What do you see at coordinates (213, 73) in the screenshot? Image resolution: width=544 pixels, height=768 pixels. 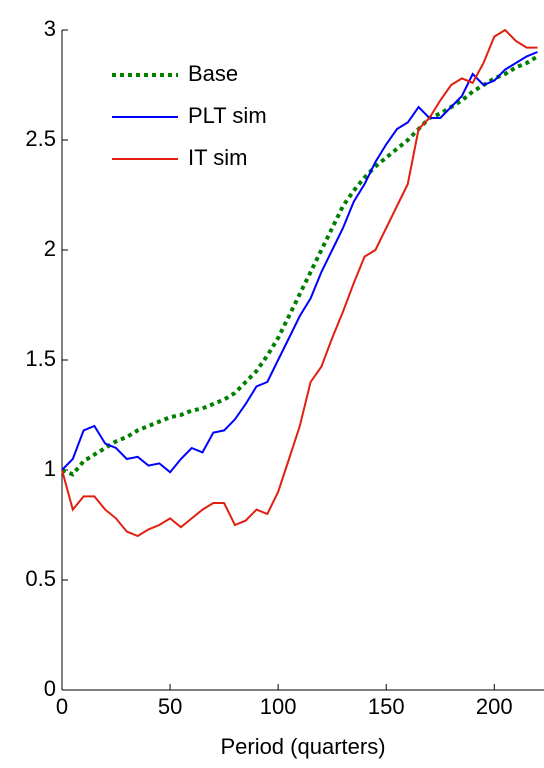 I see `legend-label: Base` at bounding box center [213, 73].